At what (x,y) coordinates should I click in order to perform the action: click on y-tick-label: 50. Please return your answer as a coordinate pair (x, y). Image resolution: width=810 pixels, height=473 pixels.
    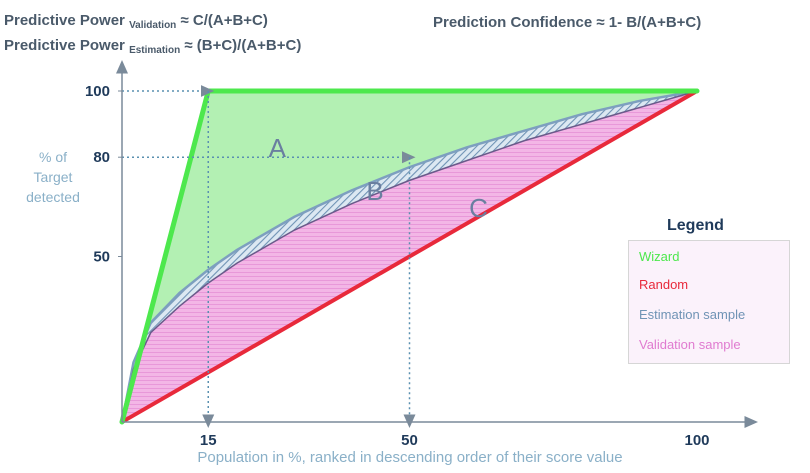
    Looking at the image, I should click on (101, 257).